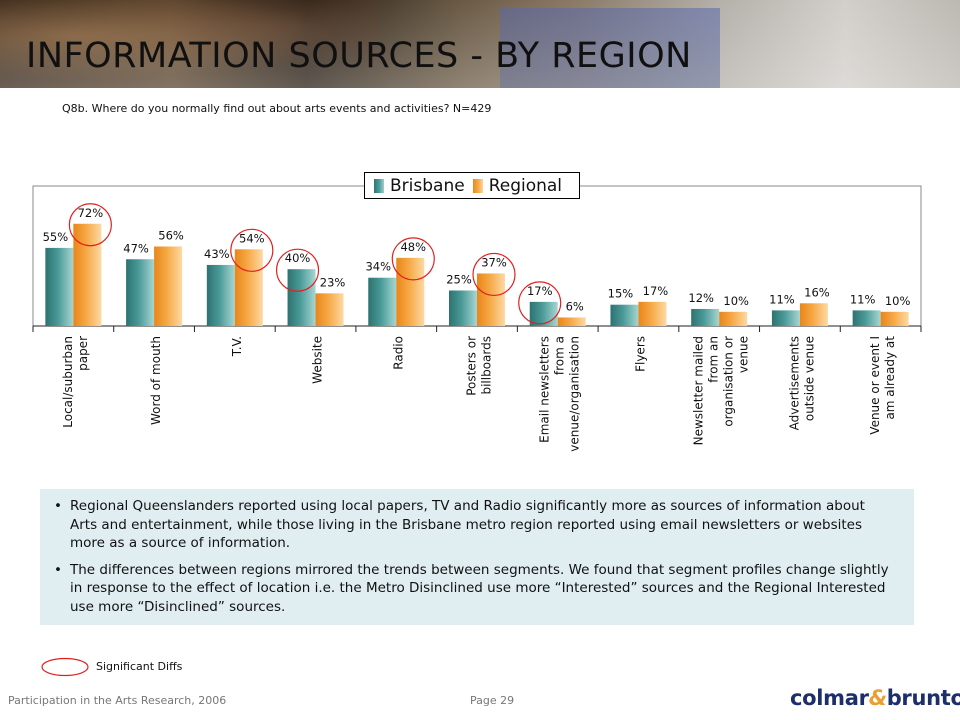 The width and height of the screenshot is (960, 720). I want to click on category-label-line: Posters or, so click(472, 366).